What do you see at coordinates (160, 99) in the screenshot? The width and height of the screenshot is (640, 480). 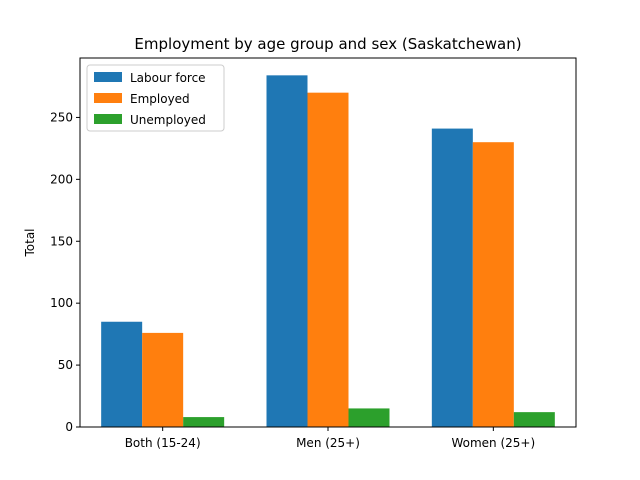 I see `legend-label: Employed` at bounding box center [160, 99].